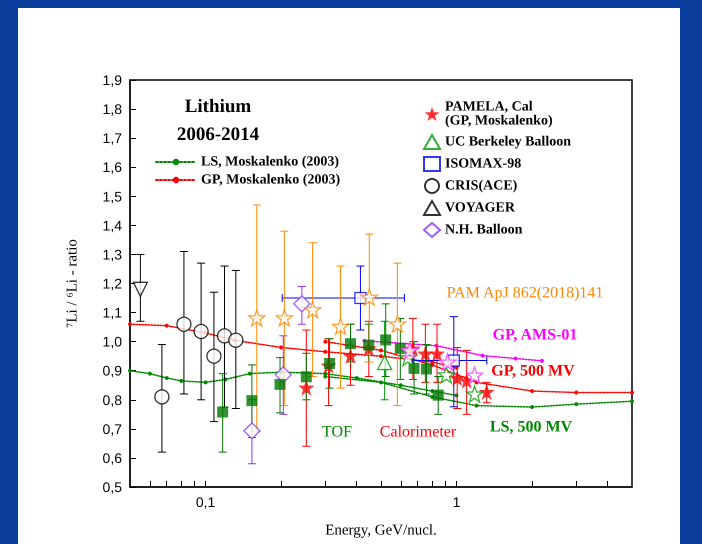 The width and height of the screenshot is (702, 544). I want to click on y-tick-label: 1,4, so click(112, 225).